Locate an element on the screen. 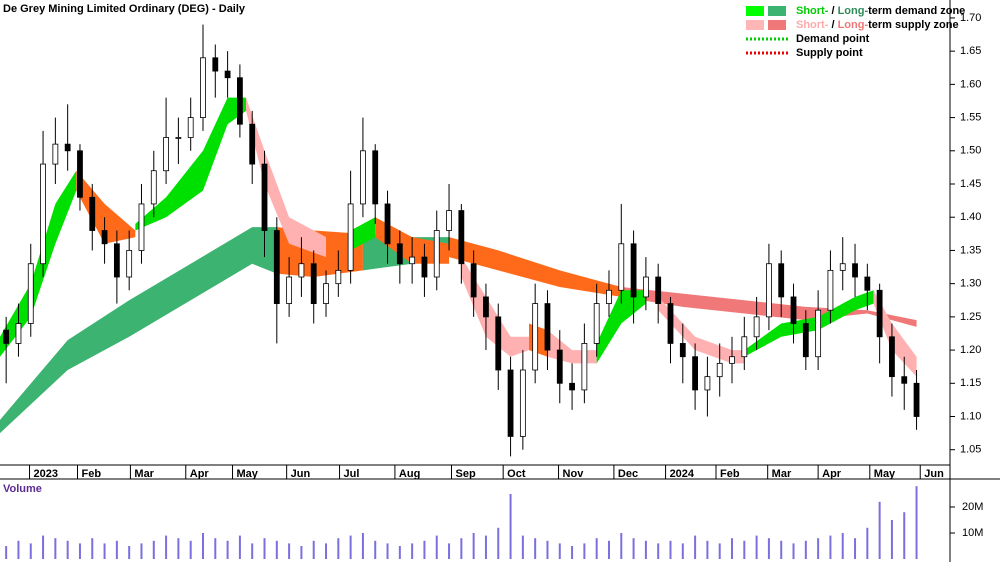 Image resolution: width=1000 pixels, height=562 pixels. legend-label: Short- / Long-term demand zone is located at coordinates (880, 11).